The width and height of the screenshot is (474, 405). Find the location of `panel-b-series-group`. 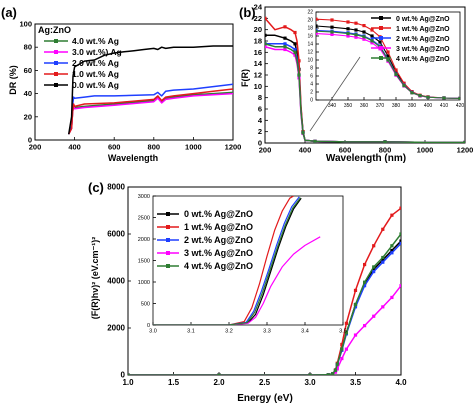

panel-b-series-group is located at coordinates (365, 79).